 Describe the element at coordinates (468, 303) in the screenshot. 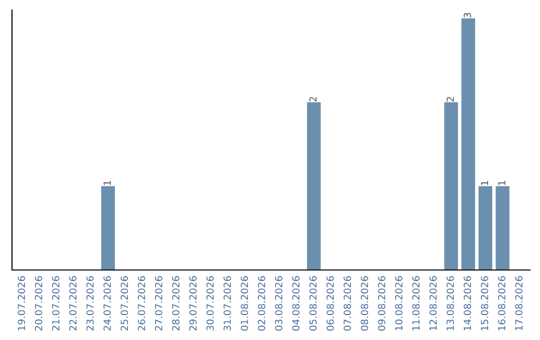

I see `x-tick-label: 14.08.2026` at that location.